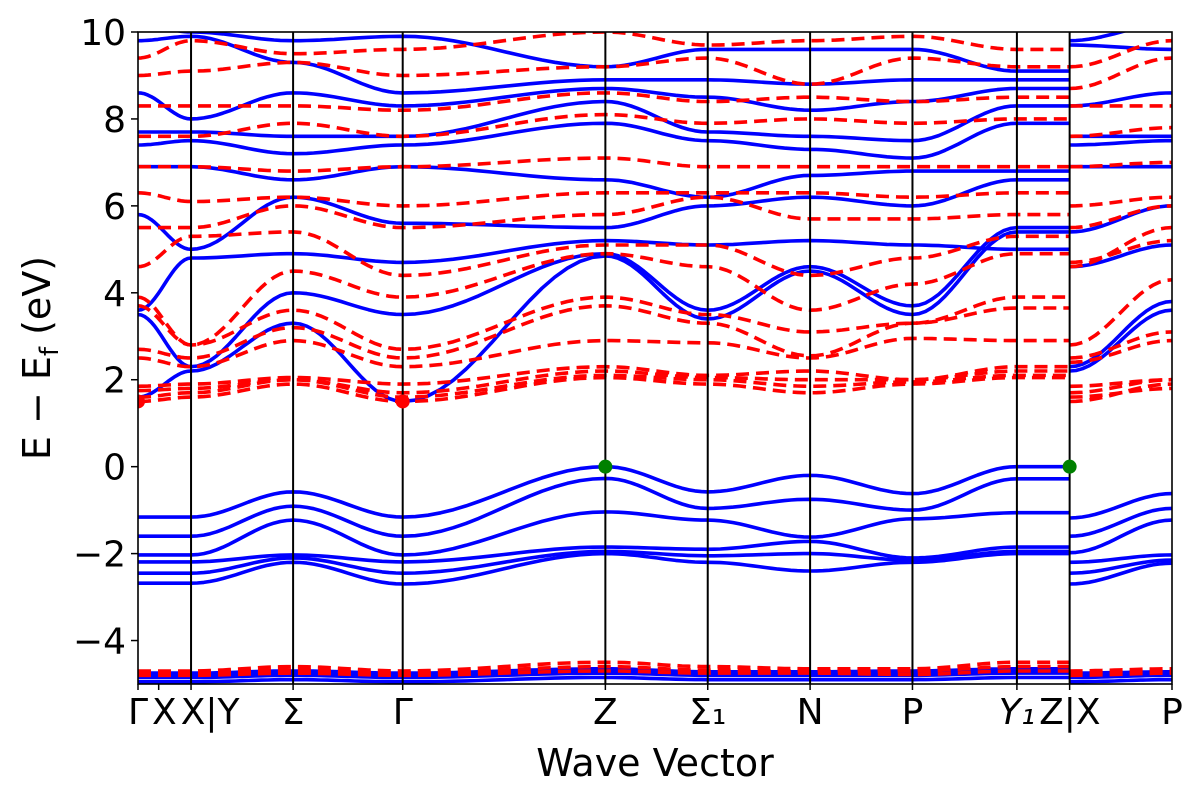 The image size is (1200, 800). Describe the element at coordinates (655, 708) in the screenshot. I see `x-axis-ticks: Γ X X|Y Σ Γ Z Σ₁ N P Y₁ Z|X P` at that location.